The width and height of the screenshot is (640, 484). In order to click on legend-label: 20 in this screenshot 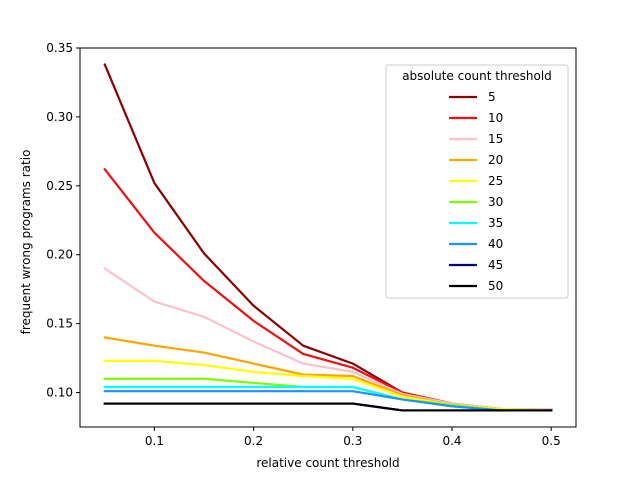, I will do `click(495, 160)`.